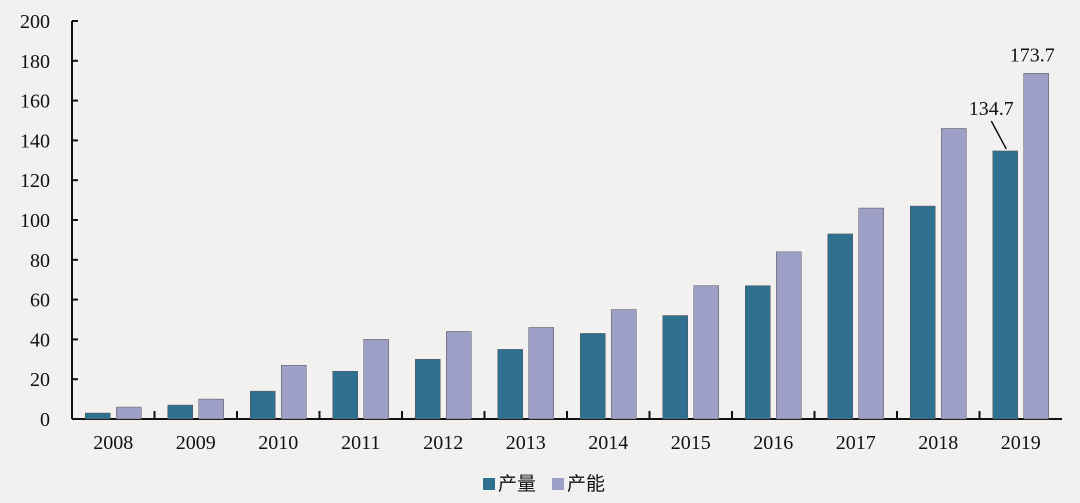 The width and height of the screenshot is (1080, 503). I want to click on bar-产能-2016, so click(789, 335).